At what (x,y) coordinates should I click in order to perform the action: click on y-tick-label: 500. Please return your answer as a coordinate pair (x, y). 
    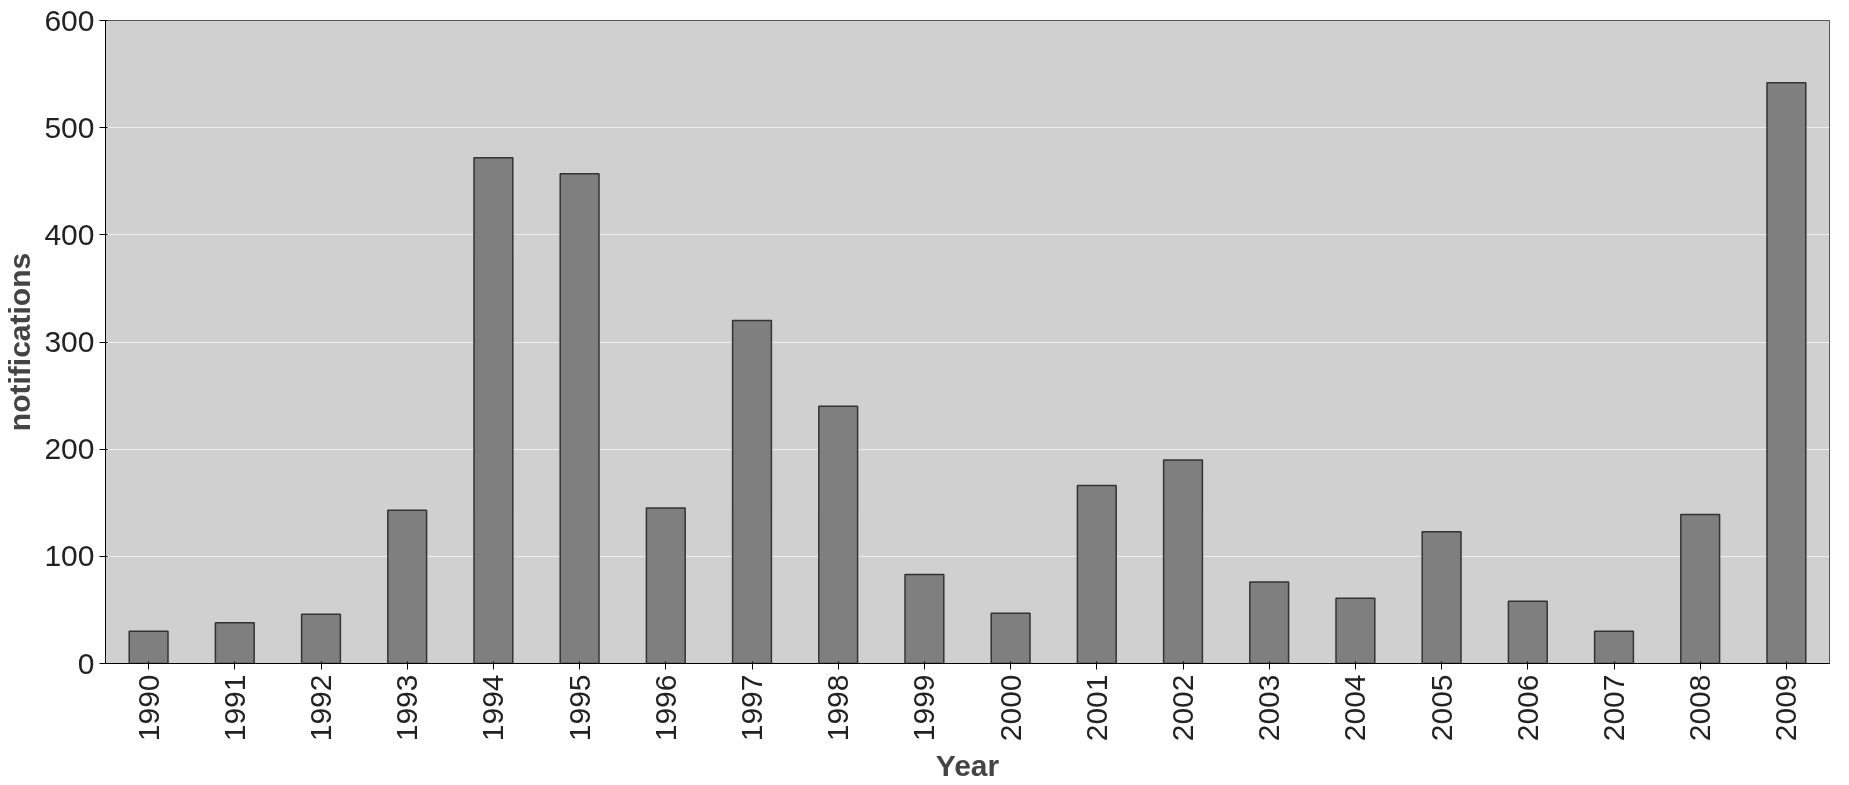
    Looking at the image, I should click on (69, 127).